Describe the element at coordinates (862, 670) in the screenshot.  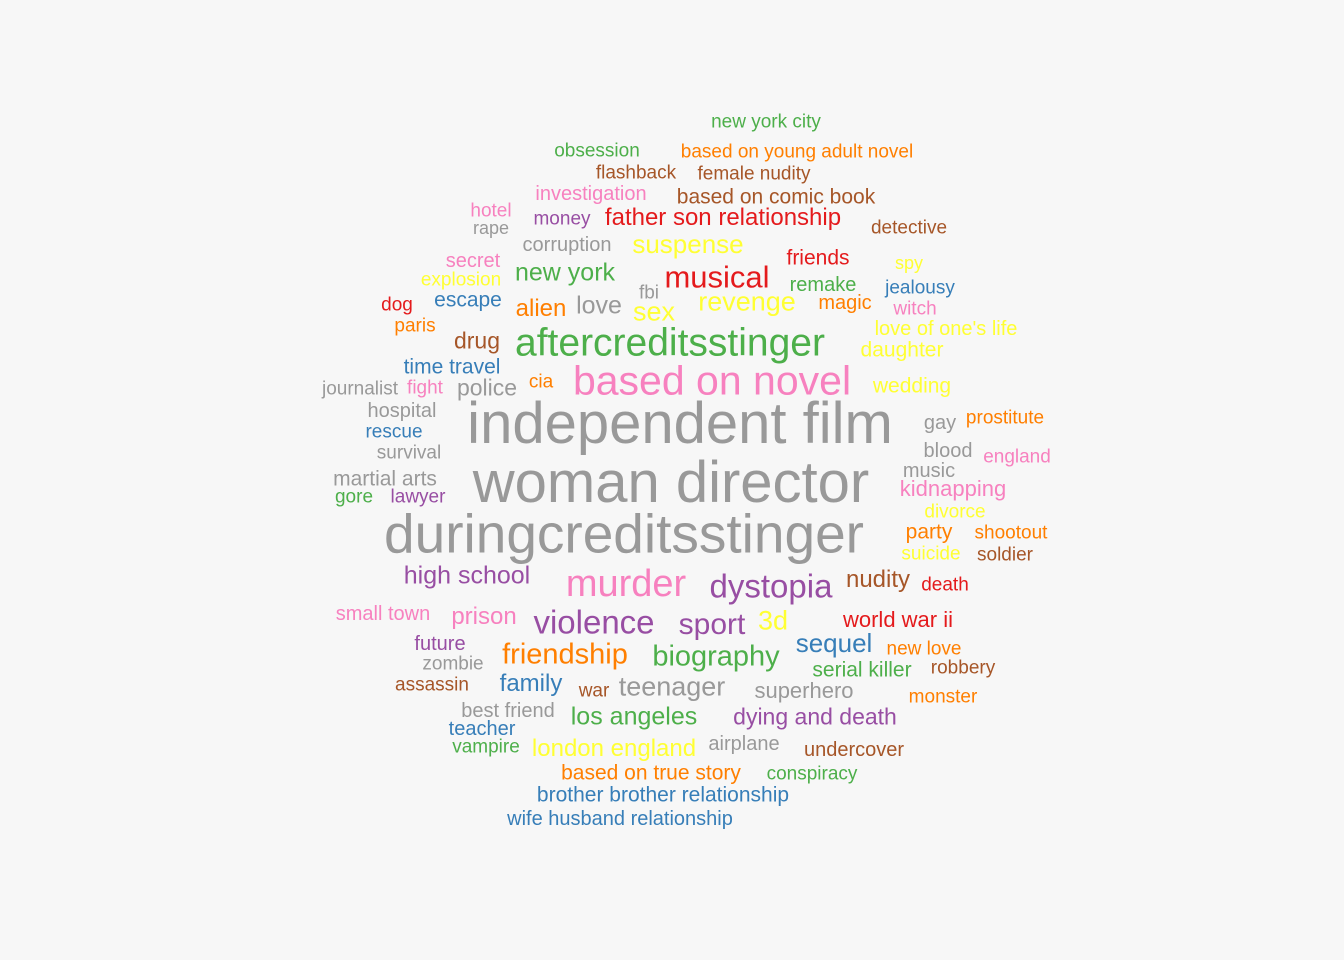
I see `word-serial-killer: serial killer` at that location.